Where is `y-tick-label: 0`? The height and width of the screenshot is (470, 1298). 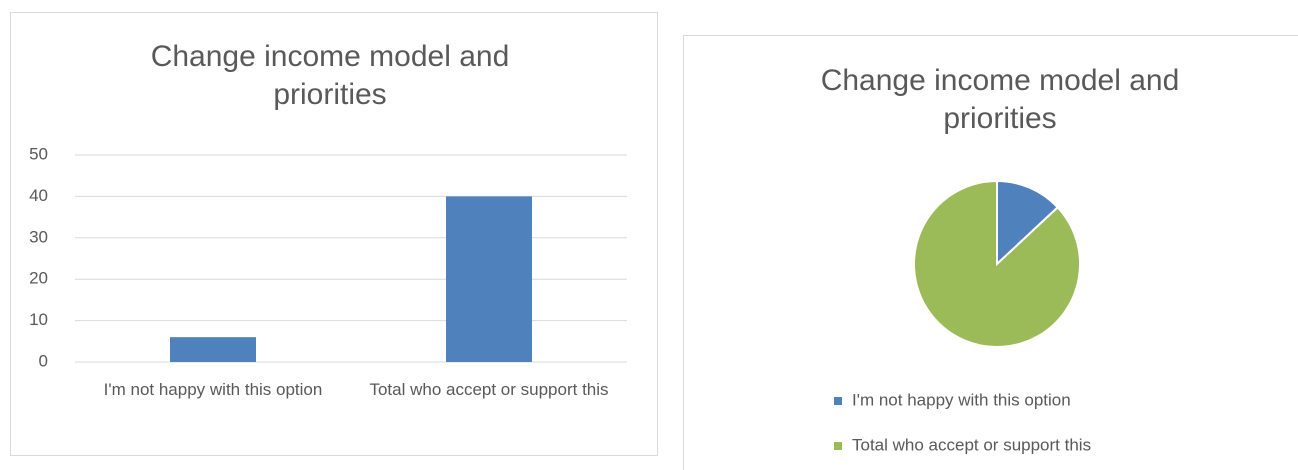 y-tick-label: 0 is located at coordinates (43, 360).